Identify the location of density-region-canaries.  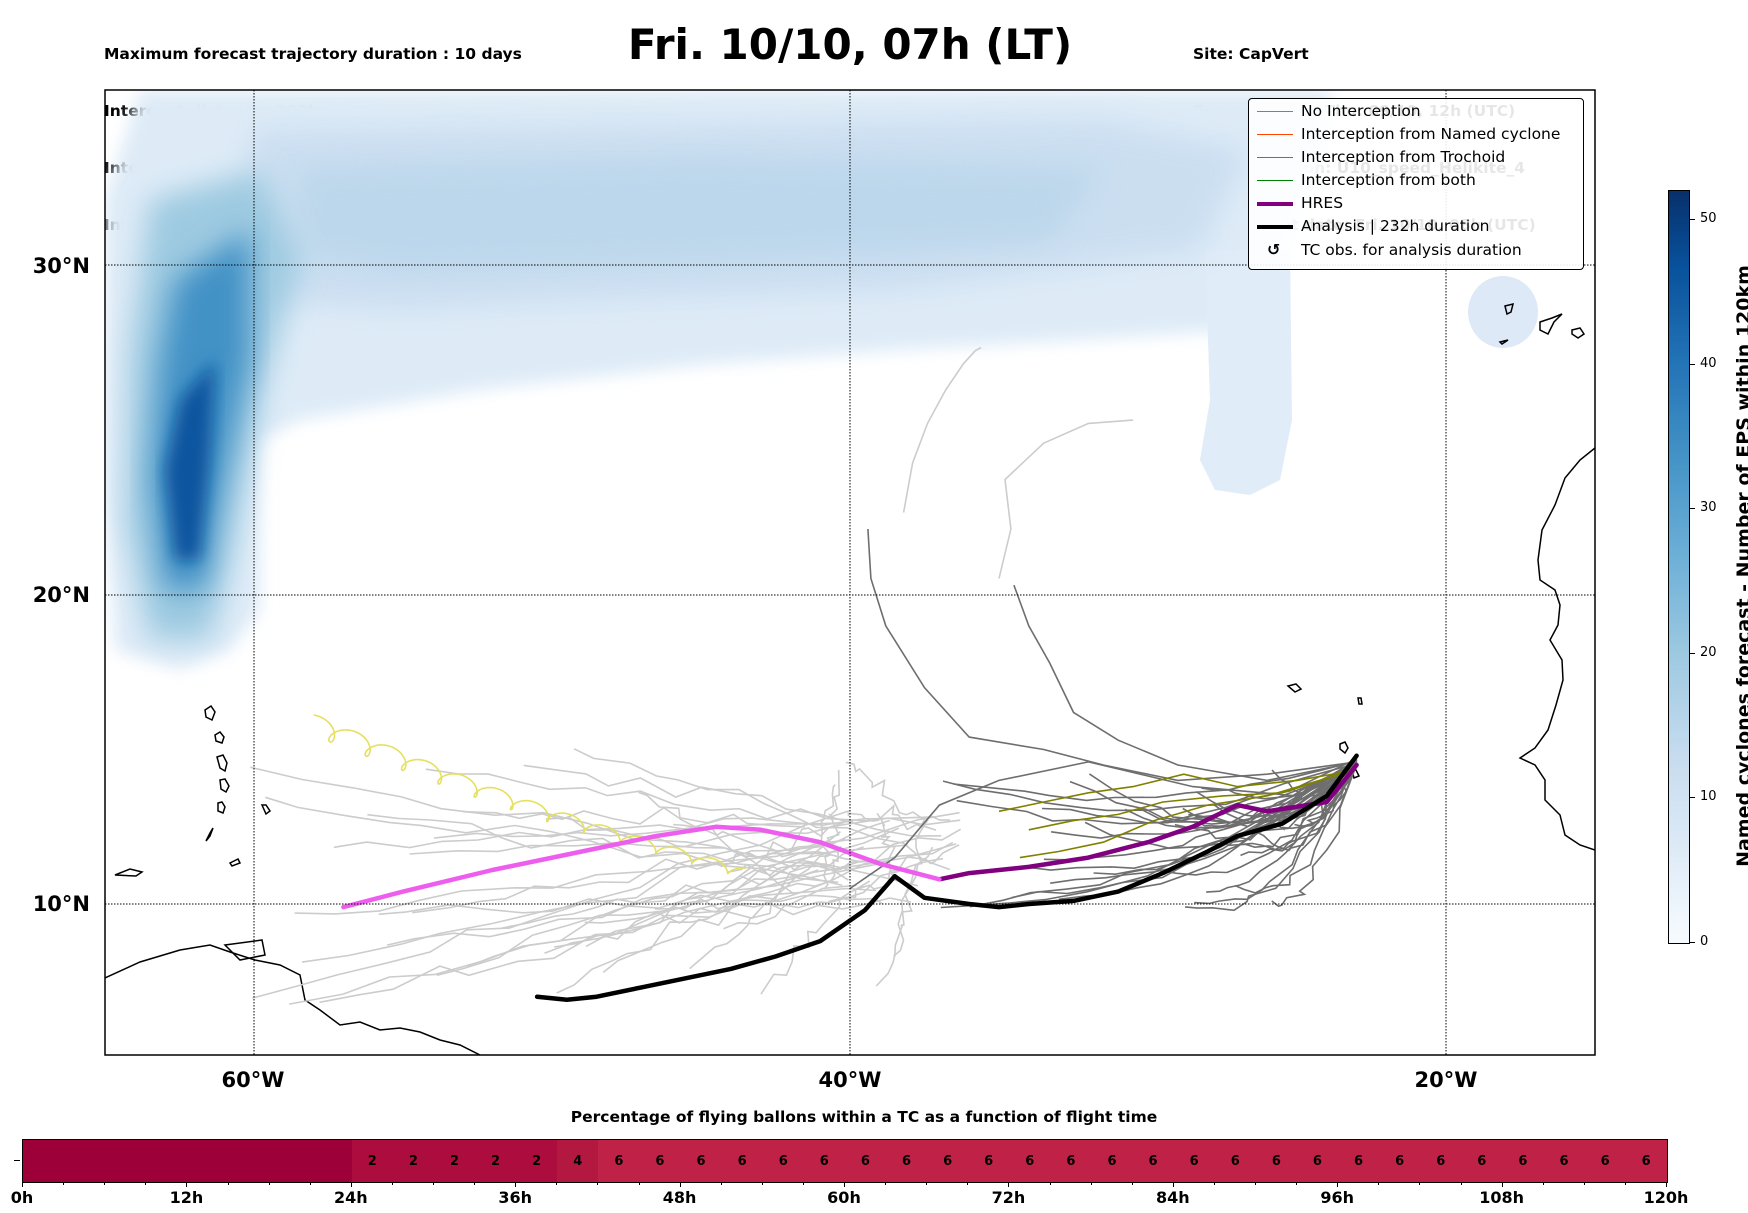
(1503, 312).